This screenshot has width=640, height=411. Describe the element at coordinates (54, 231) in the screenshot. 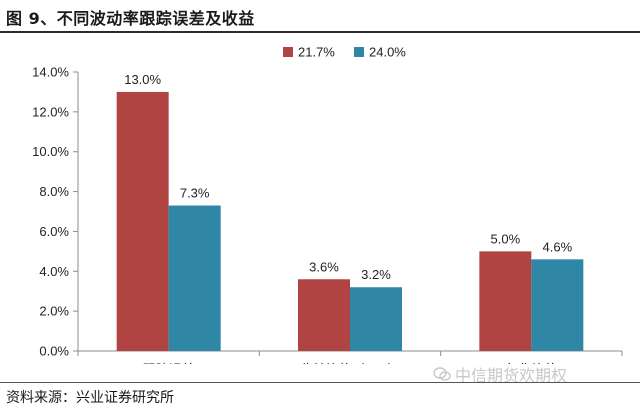

I see `y-tick-label: 6.0%` at that location.